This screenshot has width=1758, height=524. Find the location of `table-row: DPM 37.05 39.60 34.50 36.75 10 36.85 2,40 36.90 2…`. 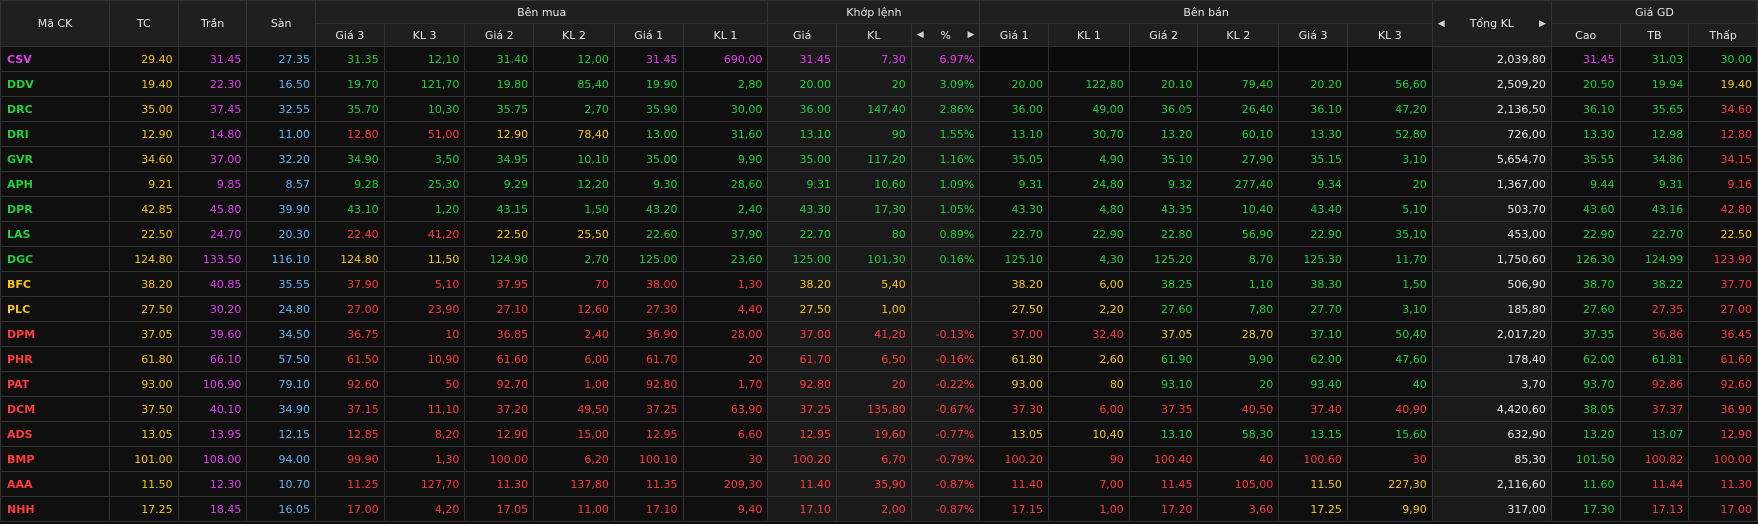

table-row: DPM 37.05 39.60 34.50 36.75 10 36.85 2,40 36.90 2… is located at coordinates (879, 334).